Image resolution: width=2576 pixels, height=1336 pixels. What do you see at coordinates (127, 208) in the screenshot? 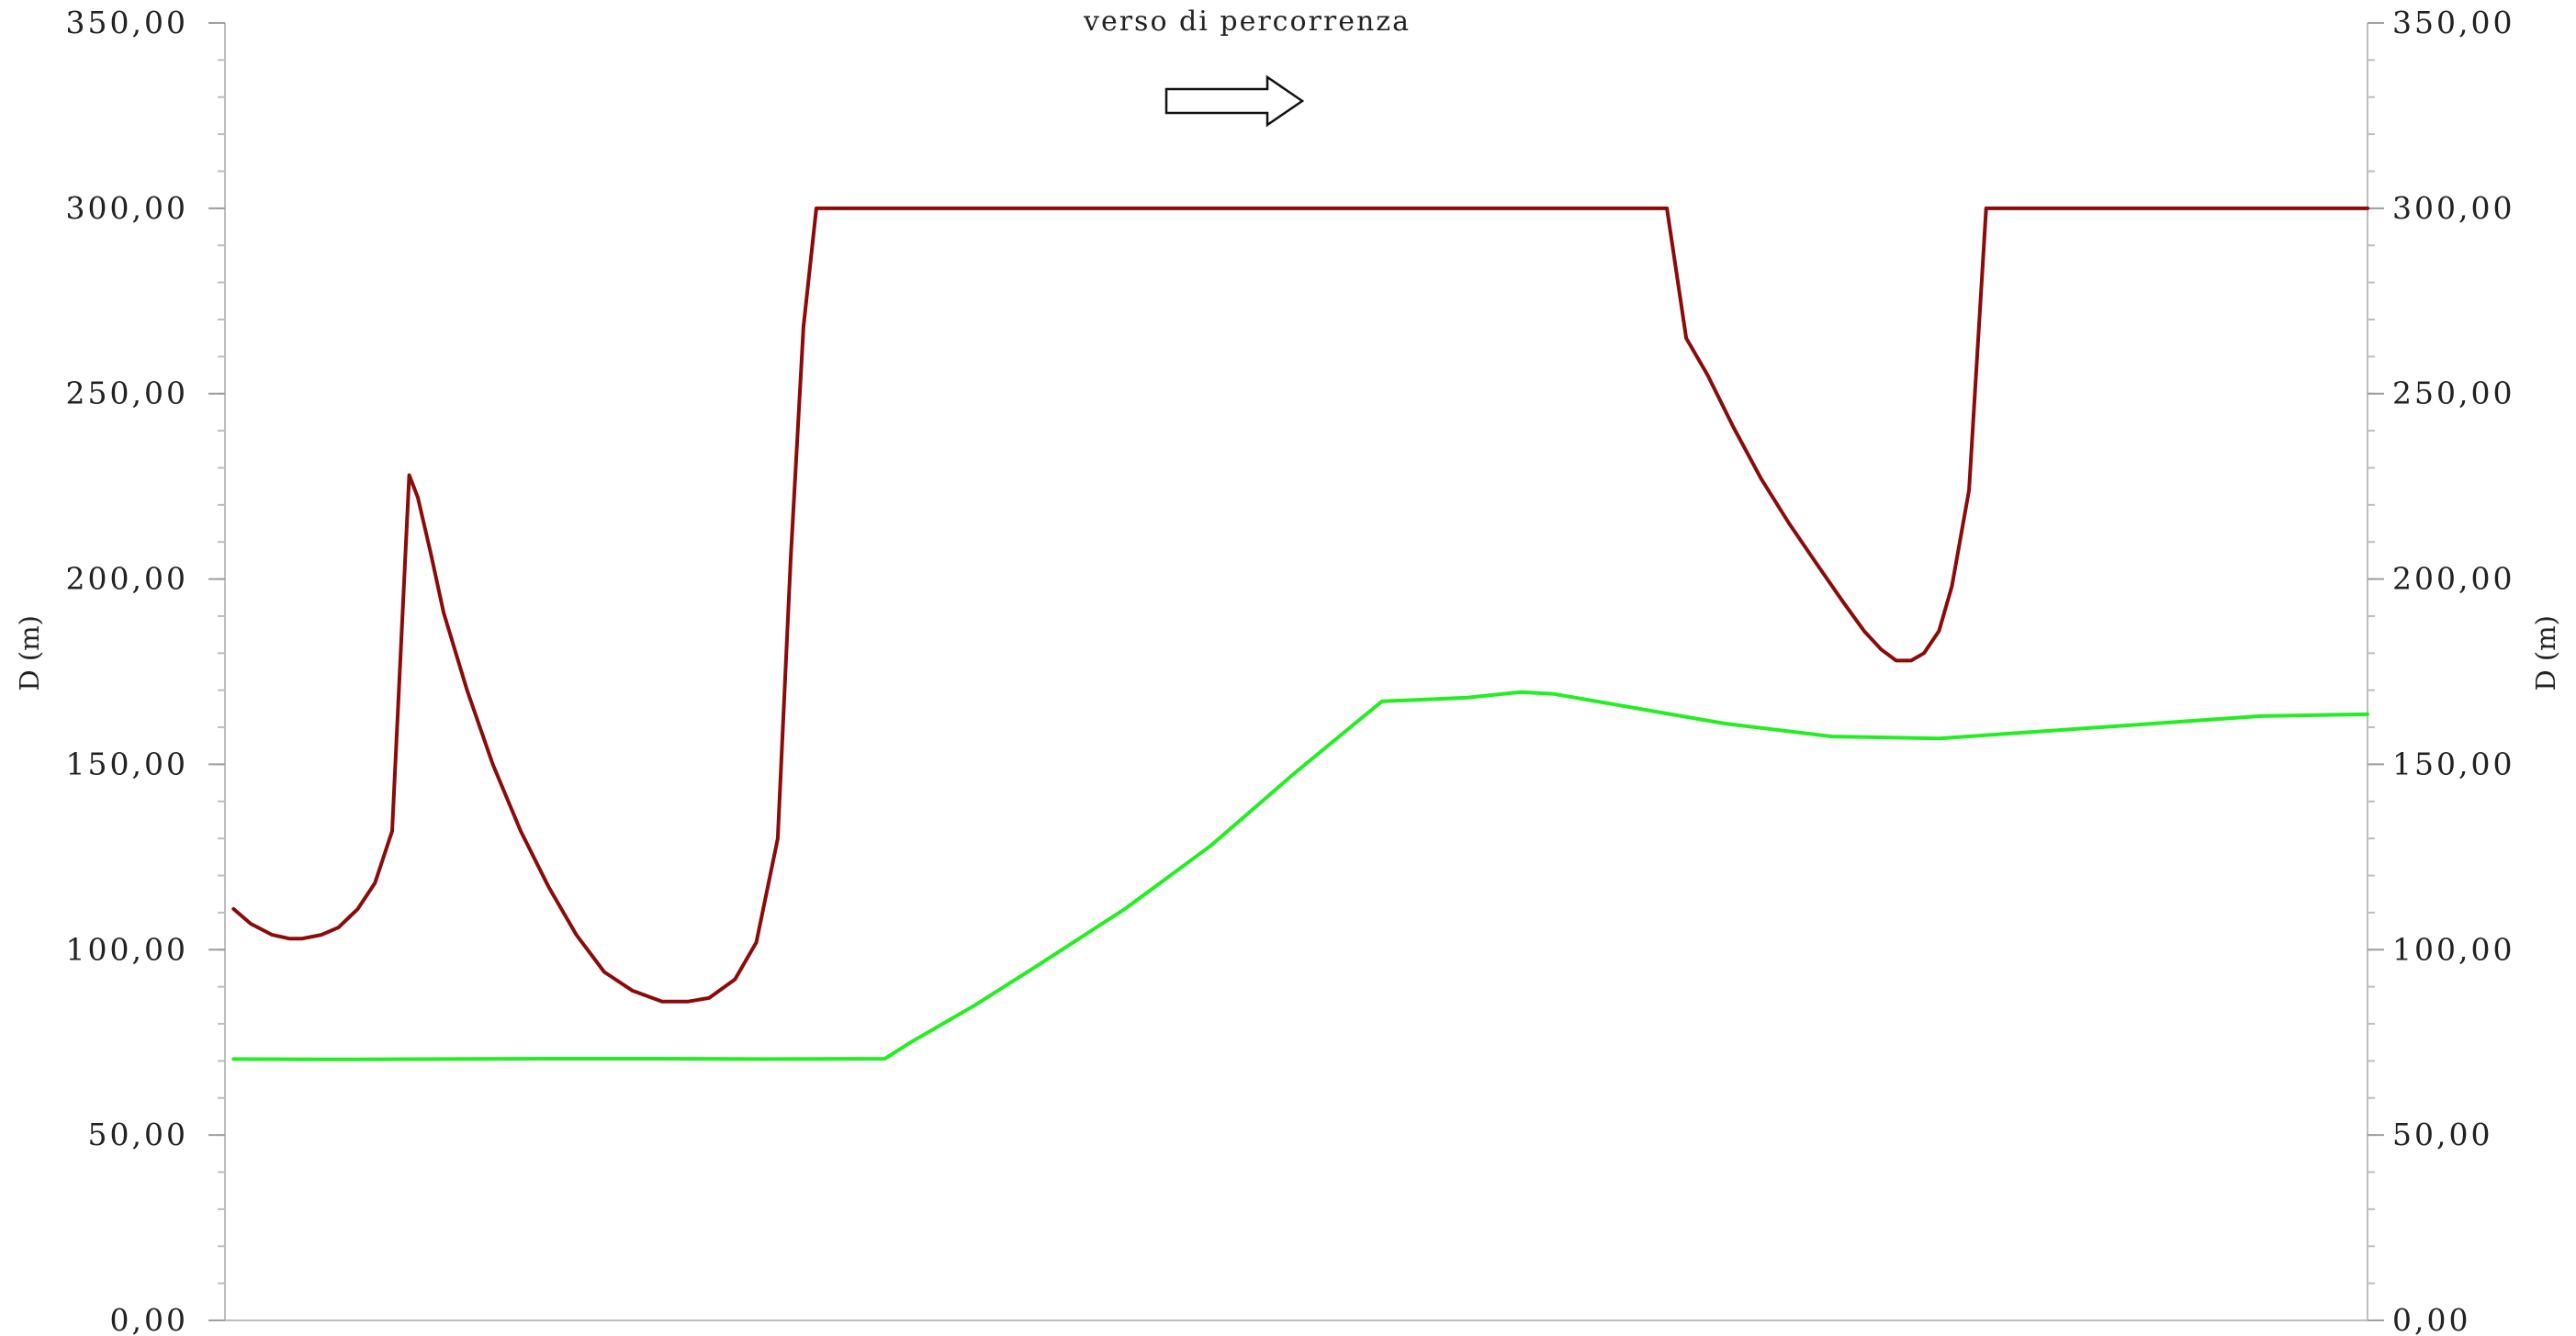
I see `left-tick-label: 300,00` at bounding box center [127, 208].